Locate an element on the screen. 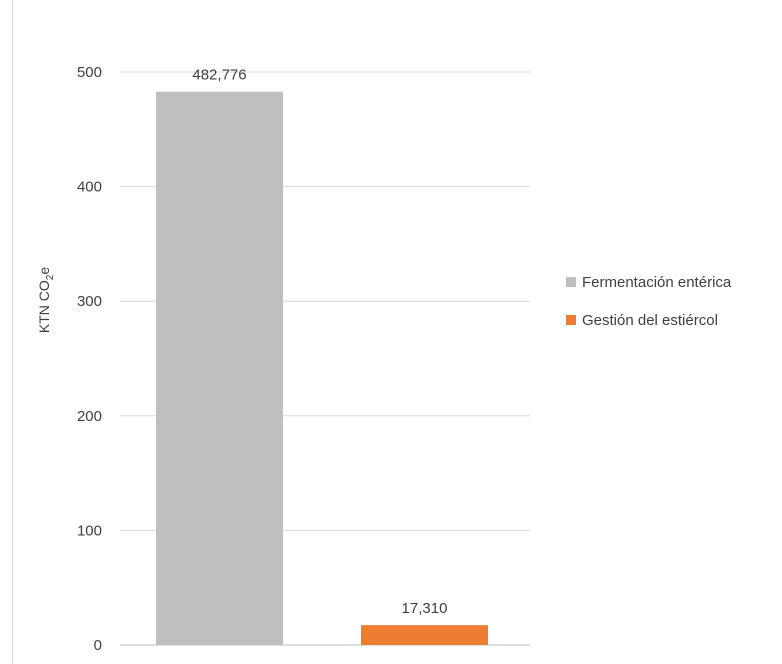  y-tick-label: 0 is located at coordinates (98, 645).